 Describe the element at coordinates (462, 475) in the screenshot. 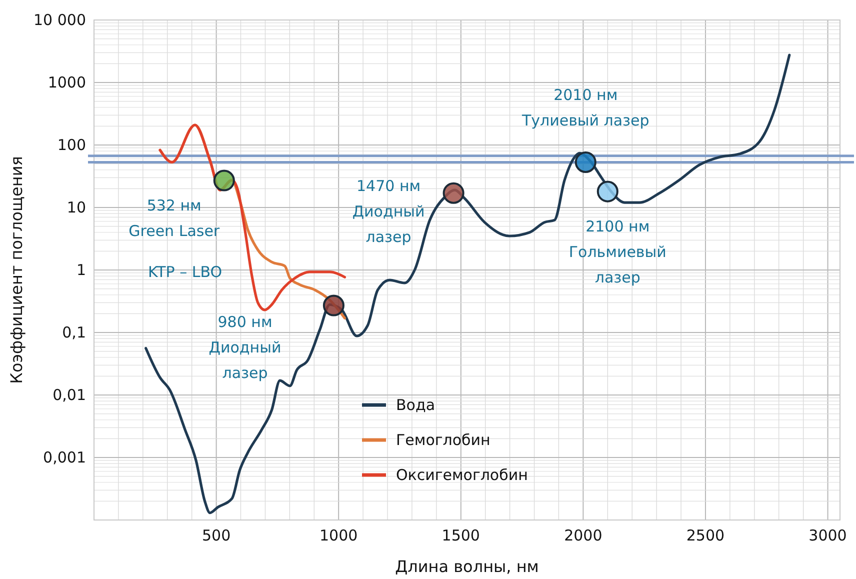

I see `legend-label: Оксигемоглобин` at that location.